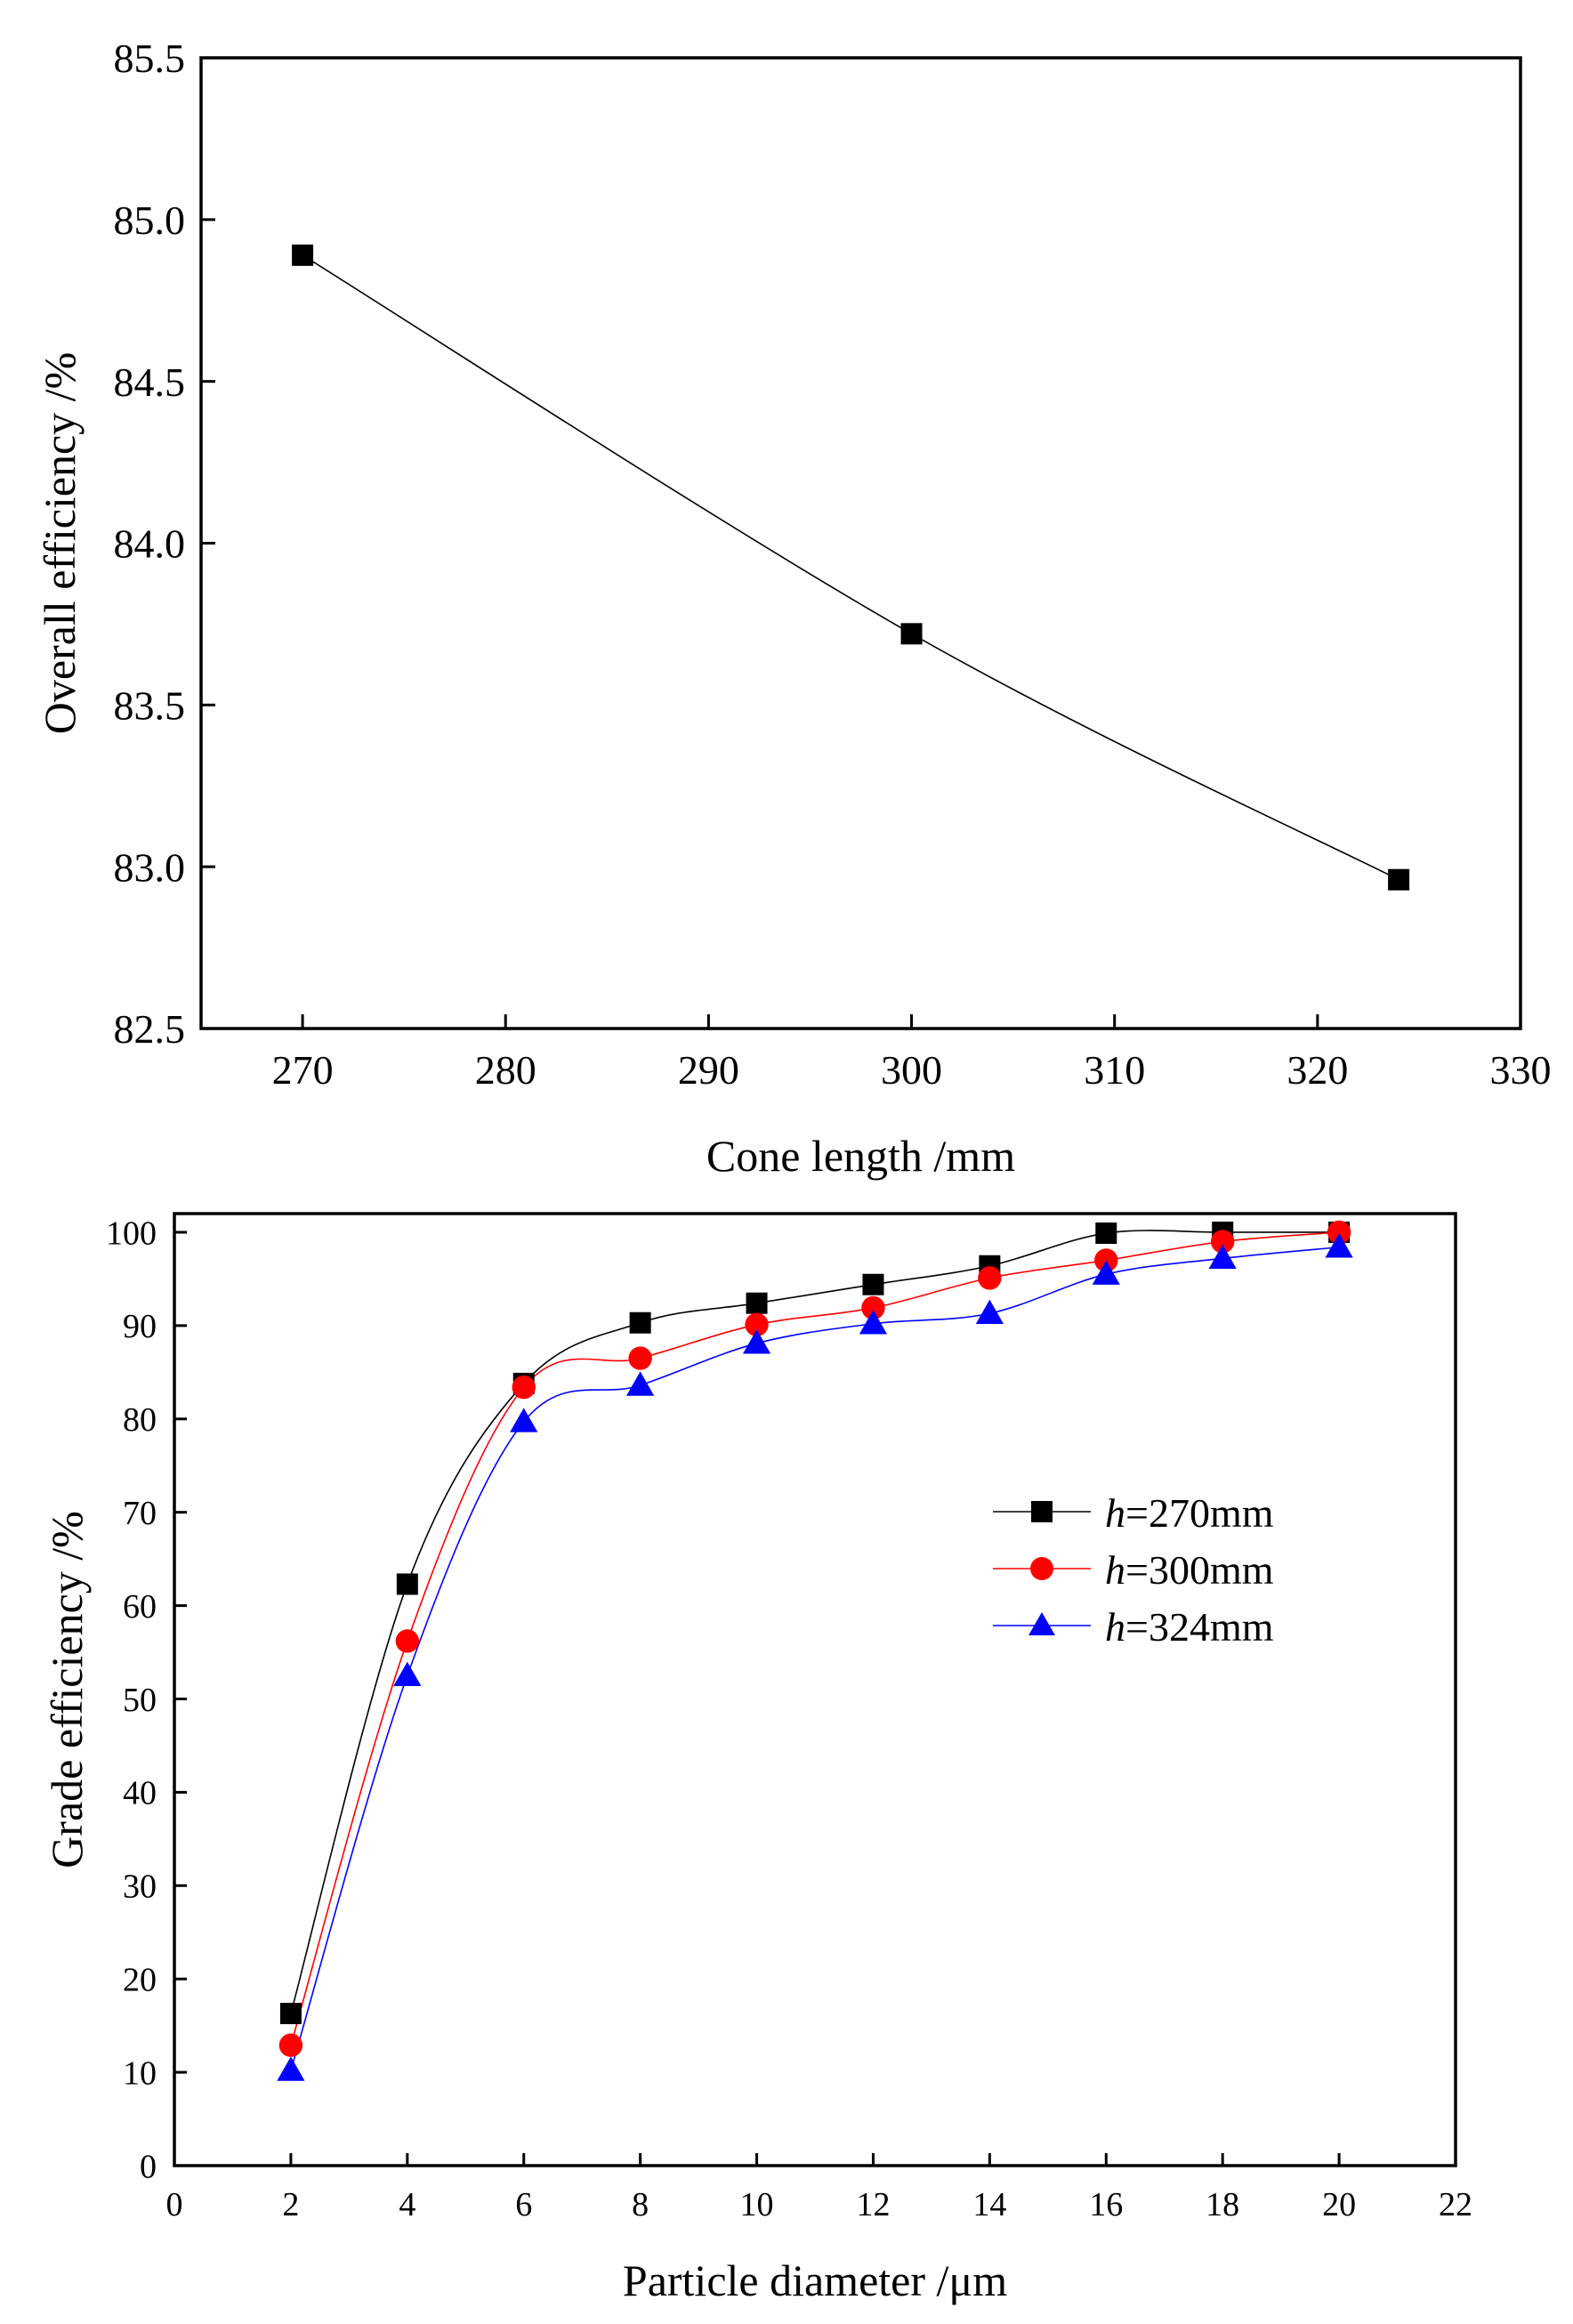  What do you see at coordinates (140, 1793) in the screenshot?
I see `y-tick-label: 40` at bounding box center [140, 1793].